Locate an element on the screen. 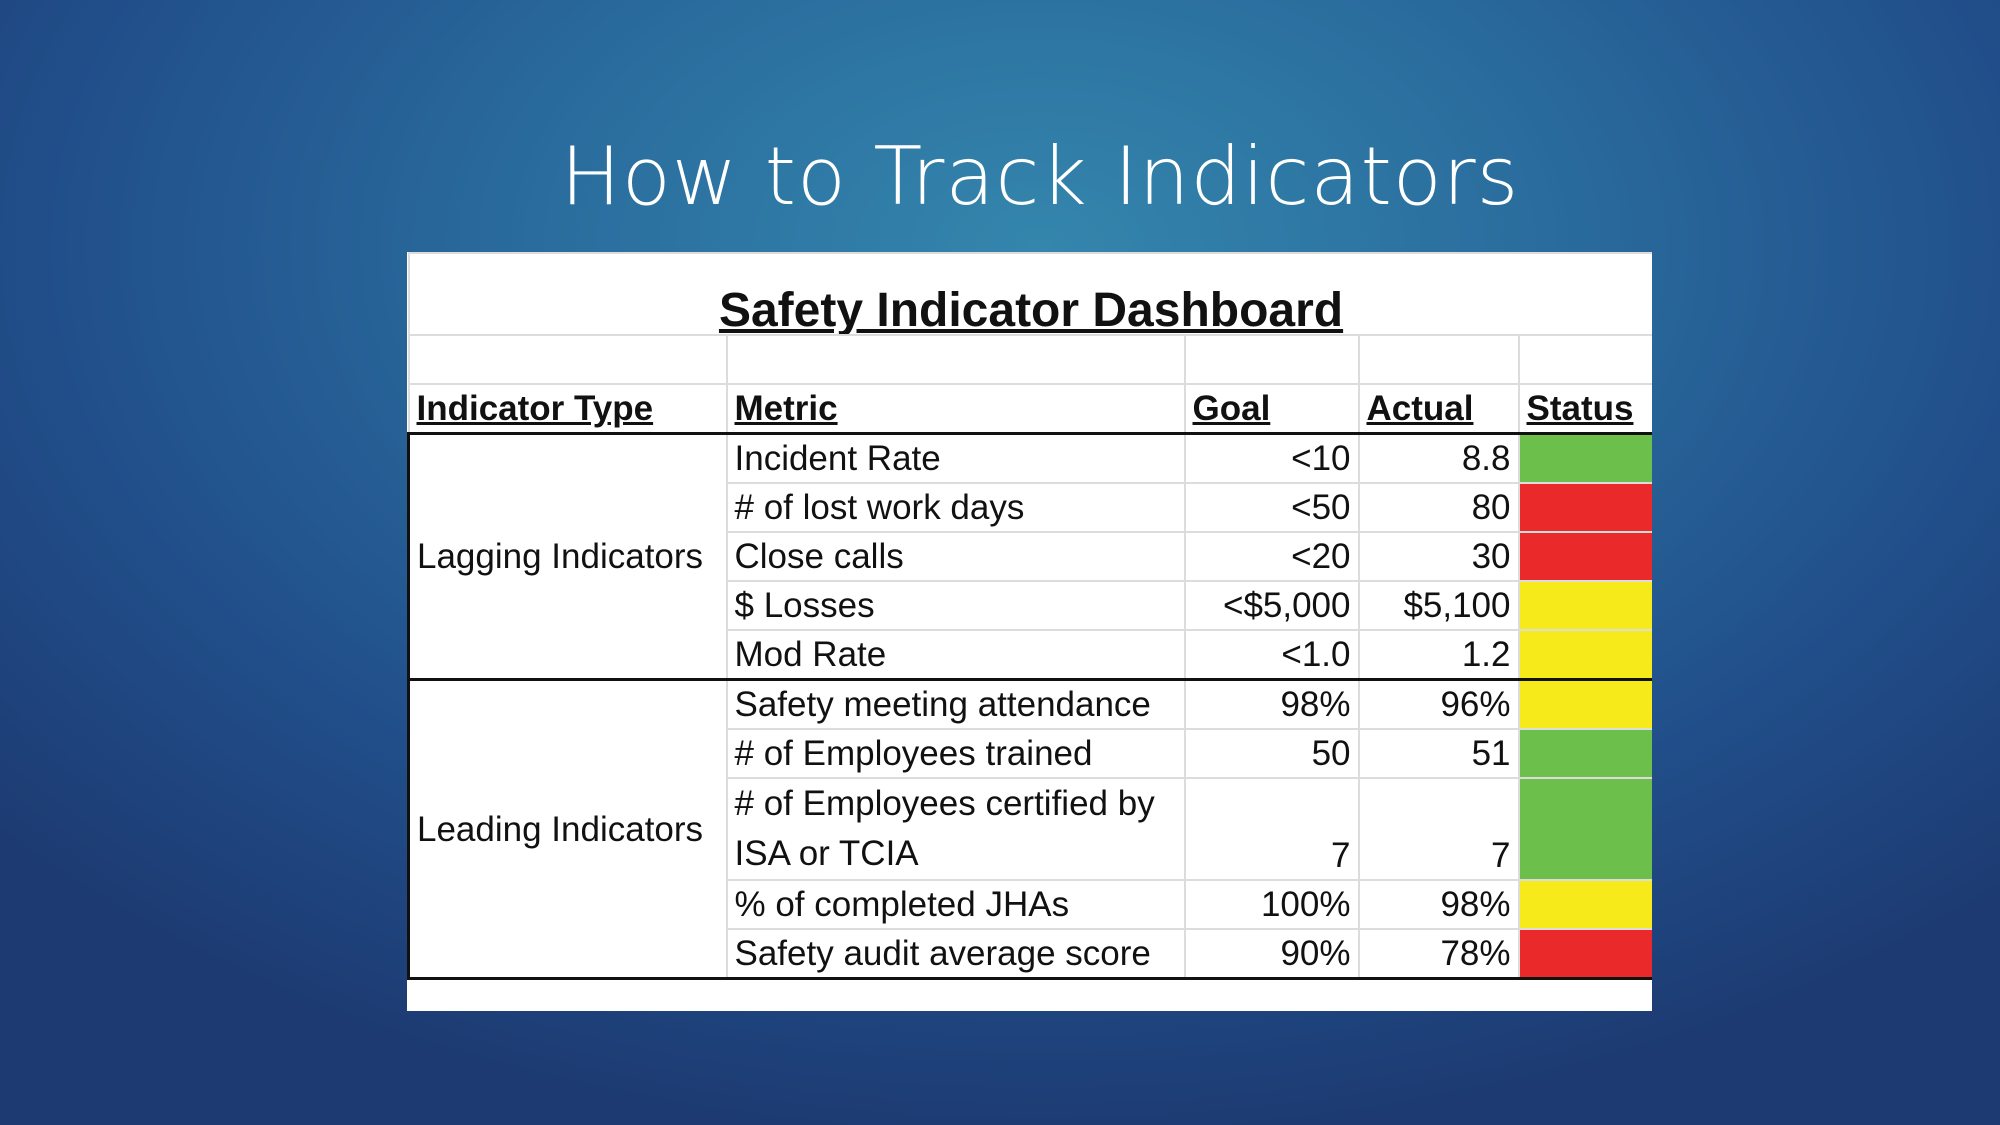  header-indicator-type: Indicator Type is located at coordinates (567, 409).